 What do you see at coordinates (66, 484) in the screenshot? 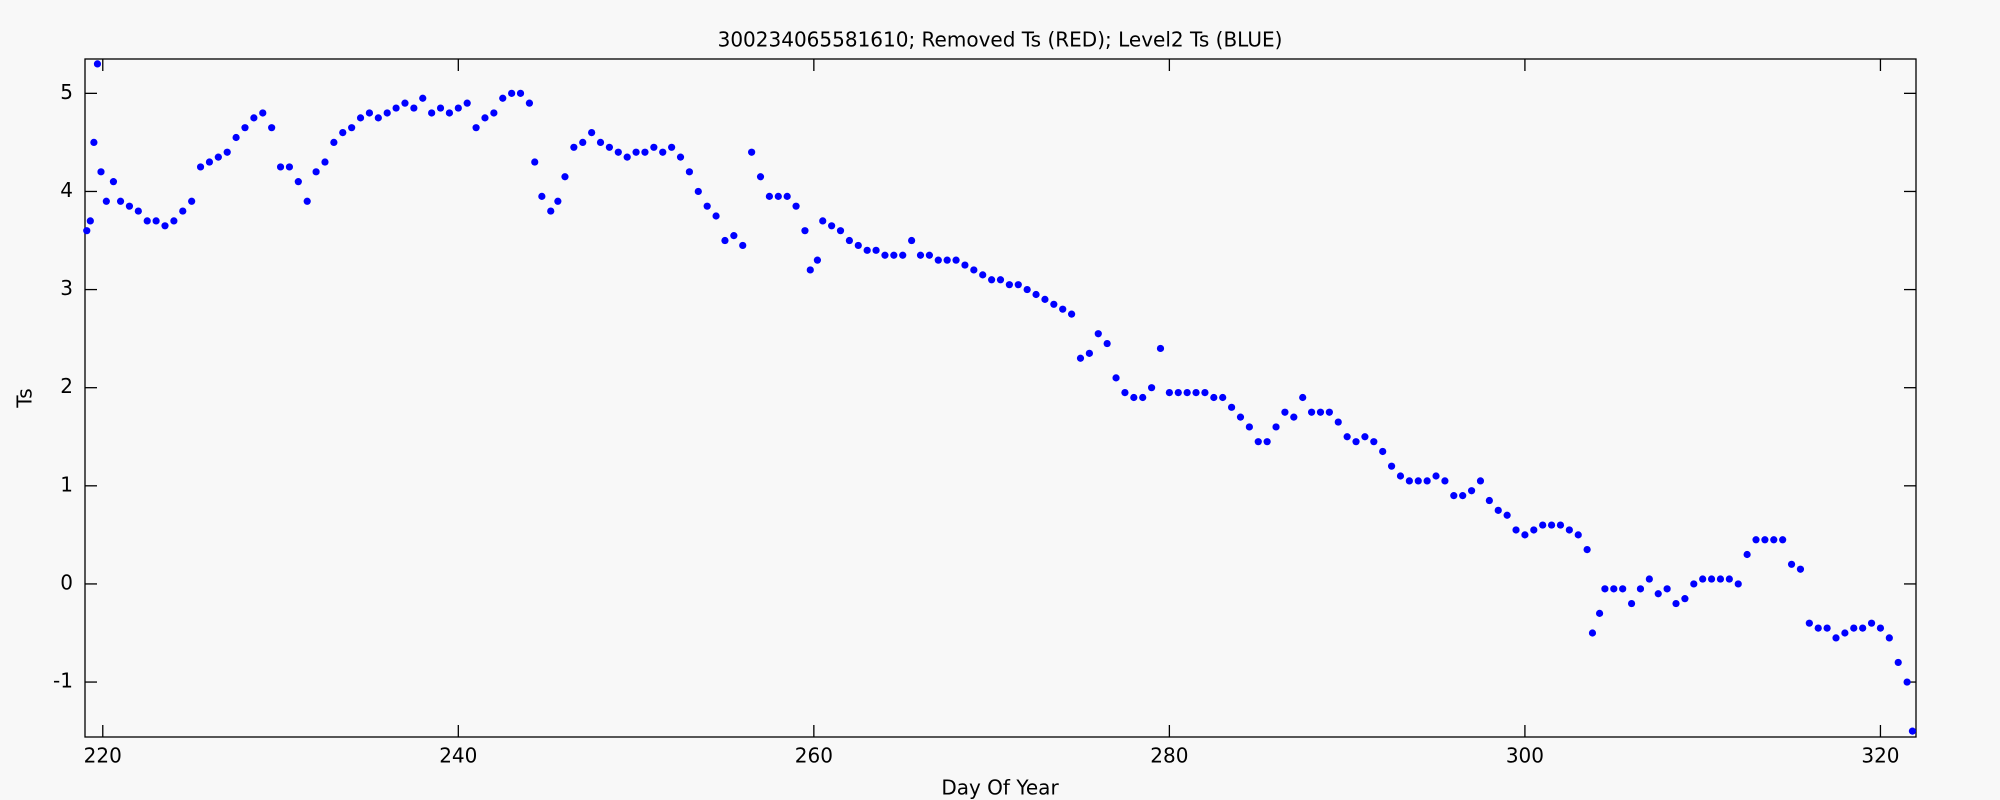
I see `y-tick-label: 1` at bounding box center [66, 484].